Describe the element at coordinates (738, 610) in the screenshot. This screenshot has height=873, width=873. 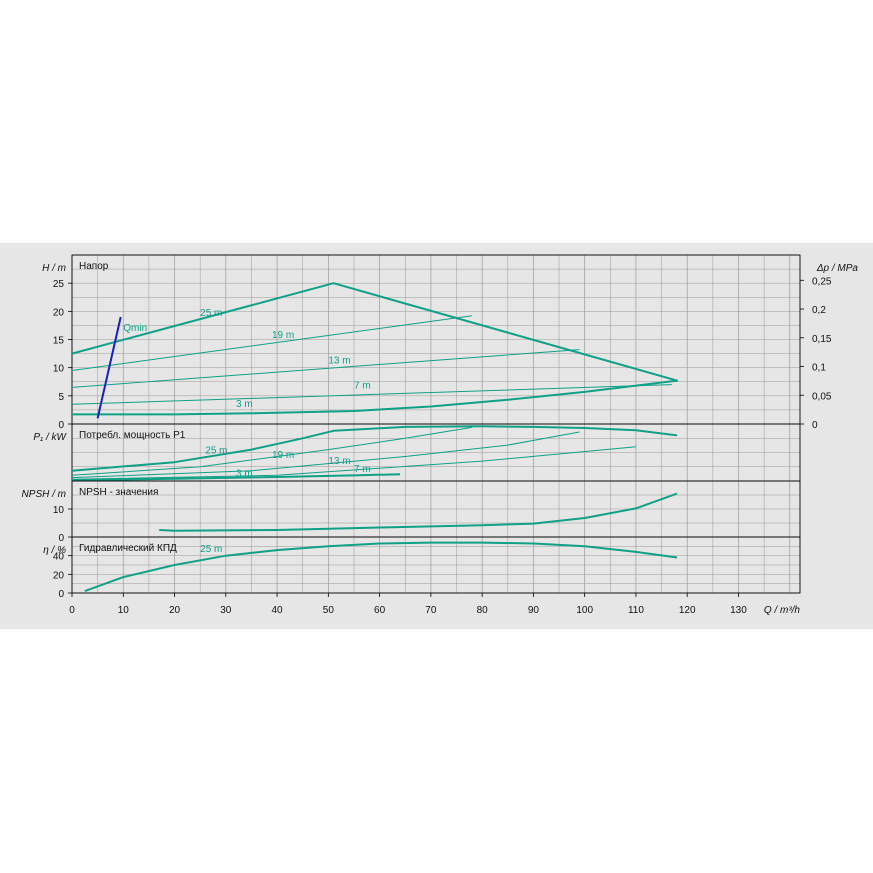
I see `xtick-label: 130` at that location.